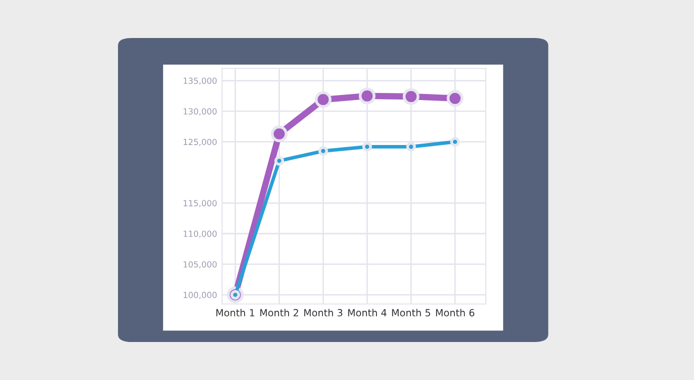 This screenshot has width=694, height=380. Describe the element at coordinates (200, 295) in the screenshot. I see `y-tick-label: 100,000` at that location.